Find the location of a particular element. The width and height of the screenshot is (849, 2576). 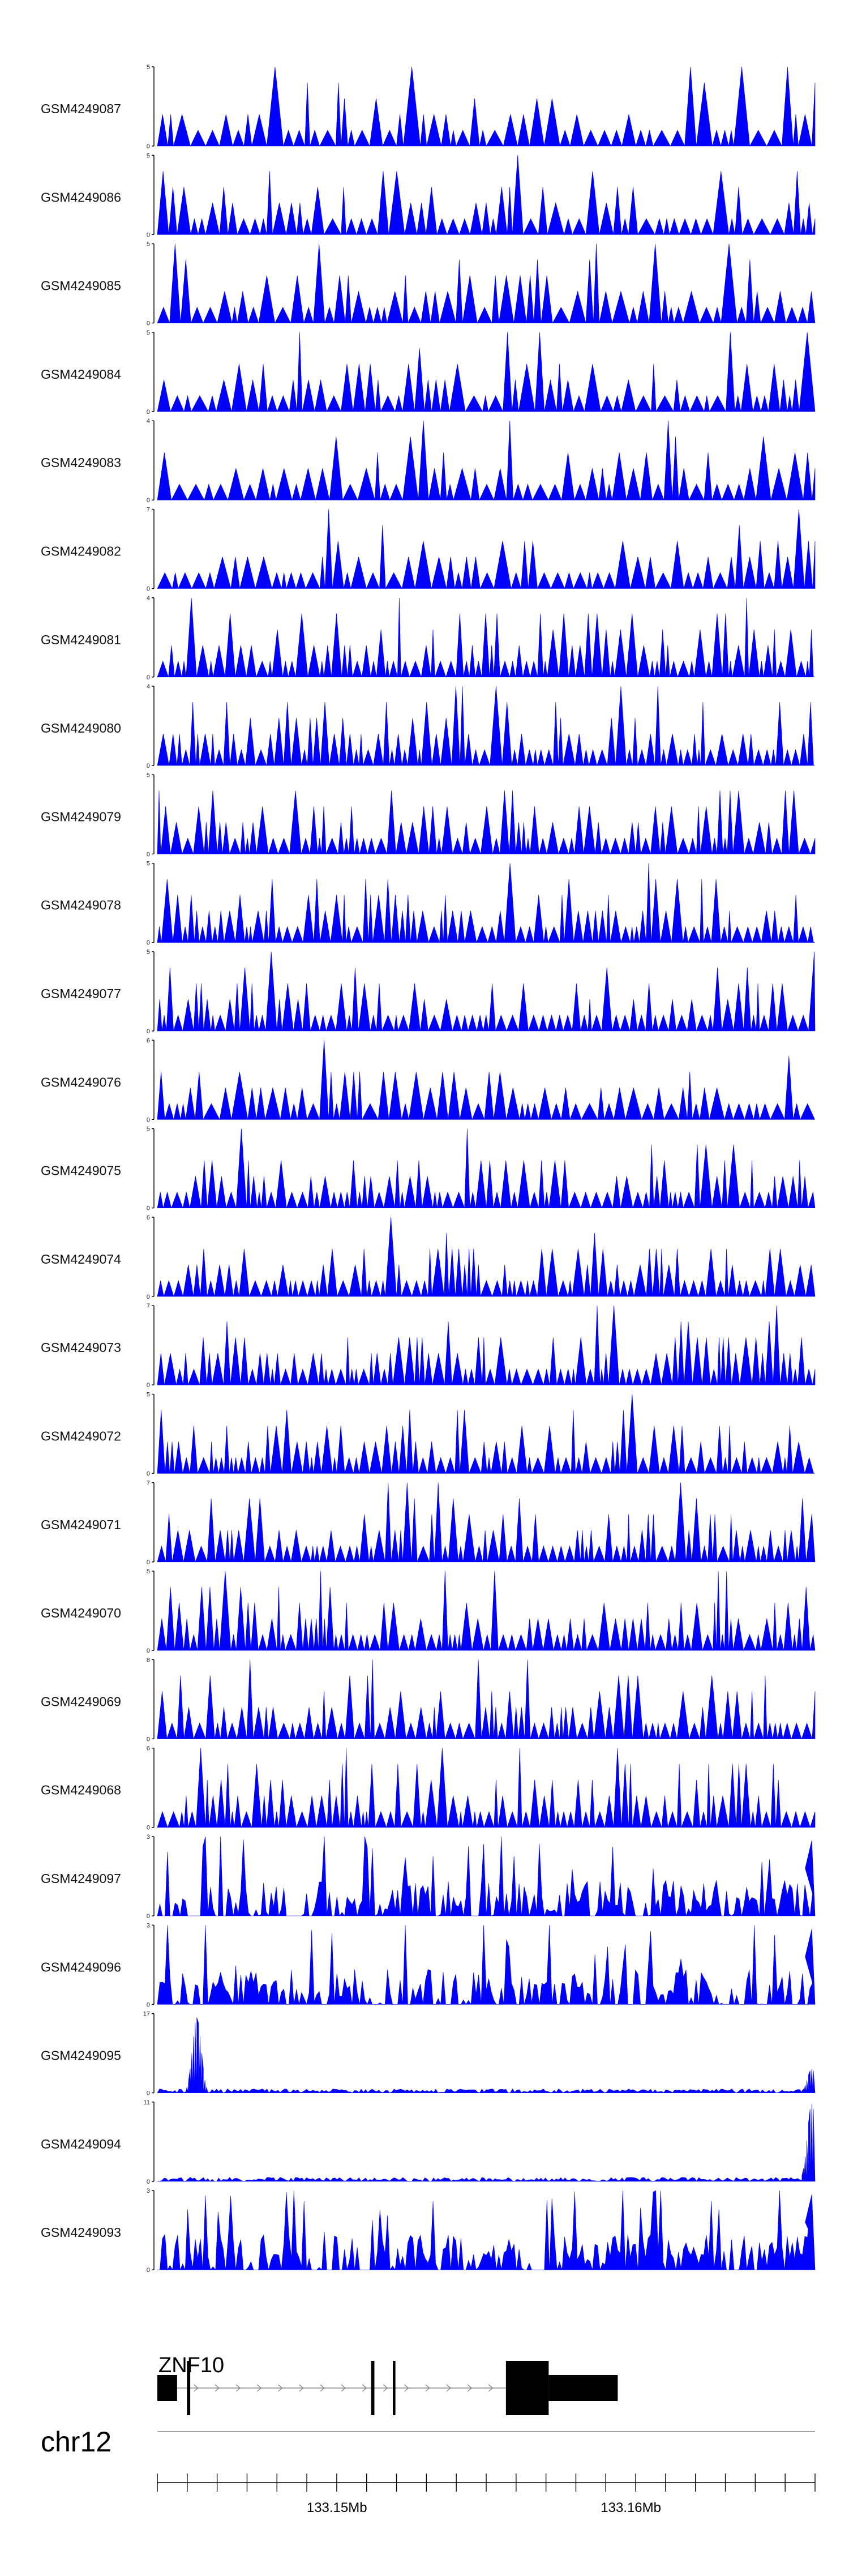

track-label: GSM4249086 is located at coordinates (81, 197).